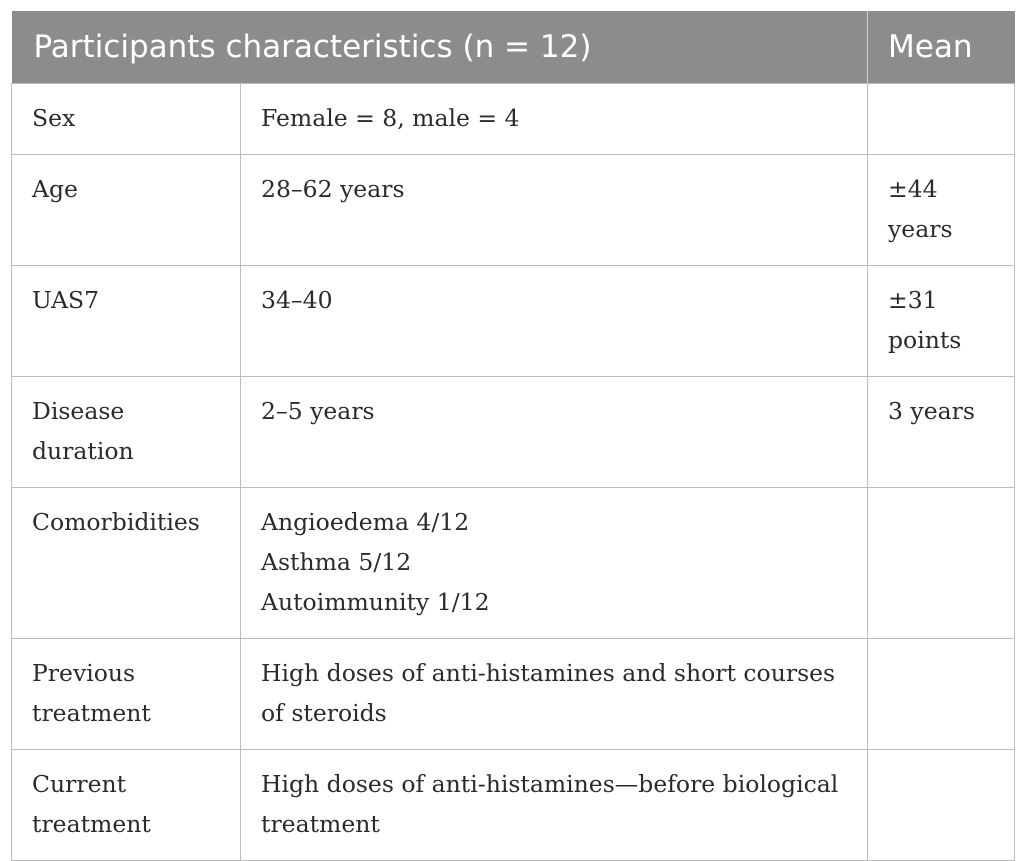 This screenshot has width=1025, height=861. I want to click on table-row-age: Age 28–62 years ±44 years, so click(513, 210).